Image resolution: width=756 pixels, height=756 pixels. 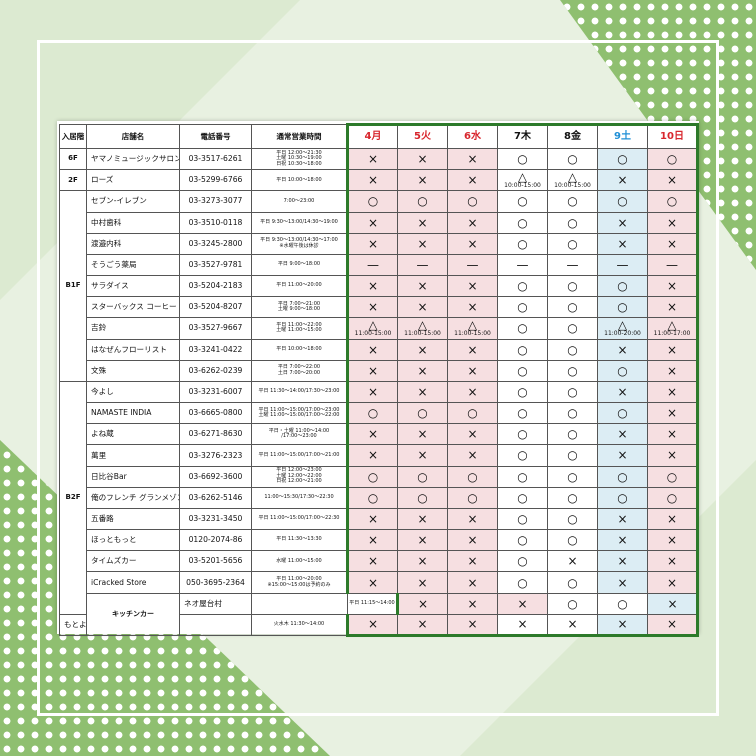 I want to click on store-hours: 火水木 11:30～14:00, so click(x=299, y=624).